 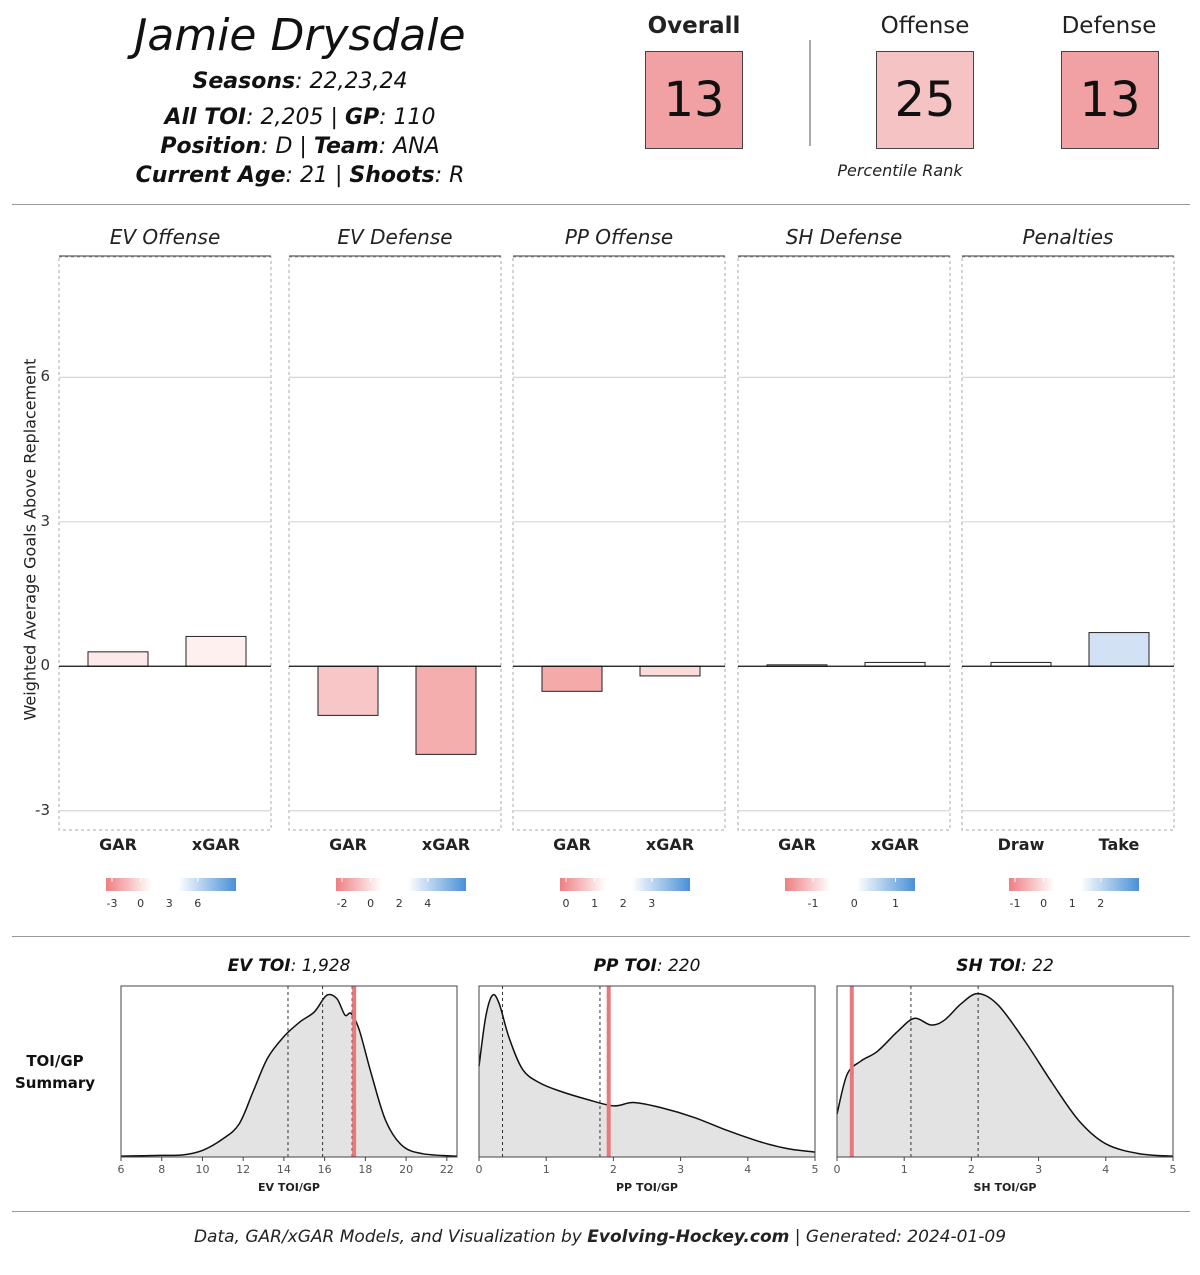 I want to click on category-label: Take, so click(x=1119, y=844).